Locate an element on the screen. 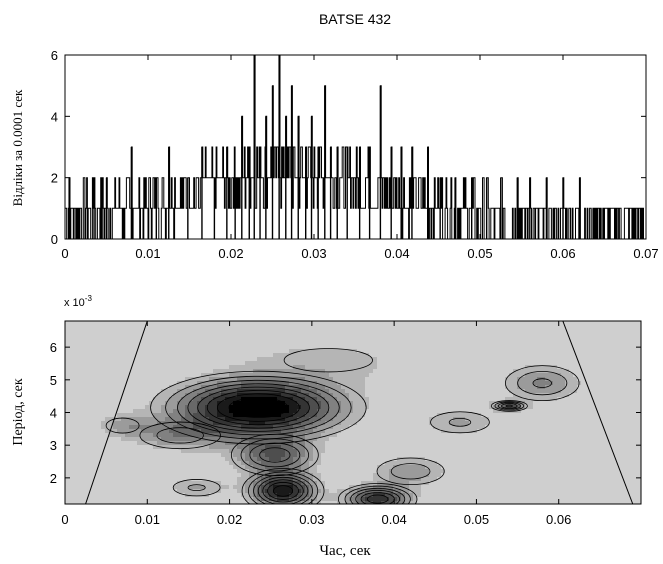 The image size is (663, 564). bottom-x-tick-label: 0 is located at coordinates (64, 519).